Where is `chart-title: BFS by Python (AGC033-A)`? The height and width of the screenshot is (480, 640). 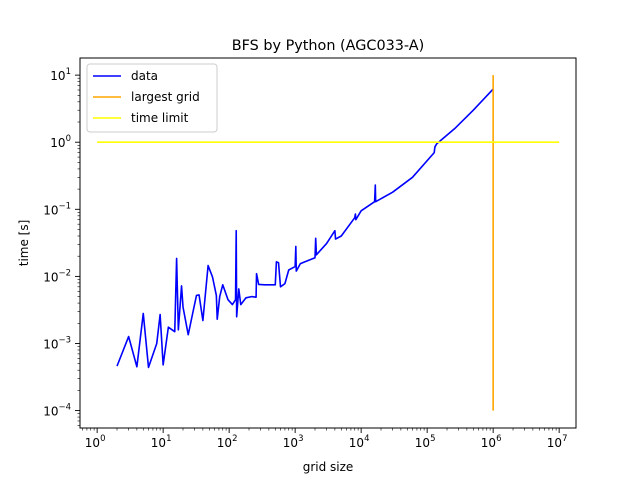
chart-title: BFS by Python (AGC033-A) is located at coordinates (328, 46).